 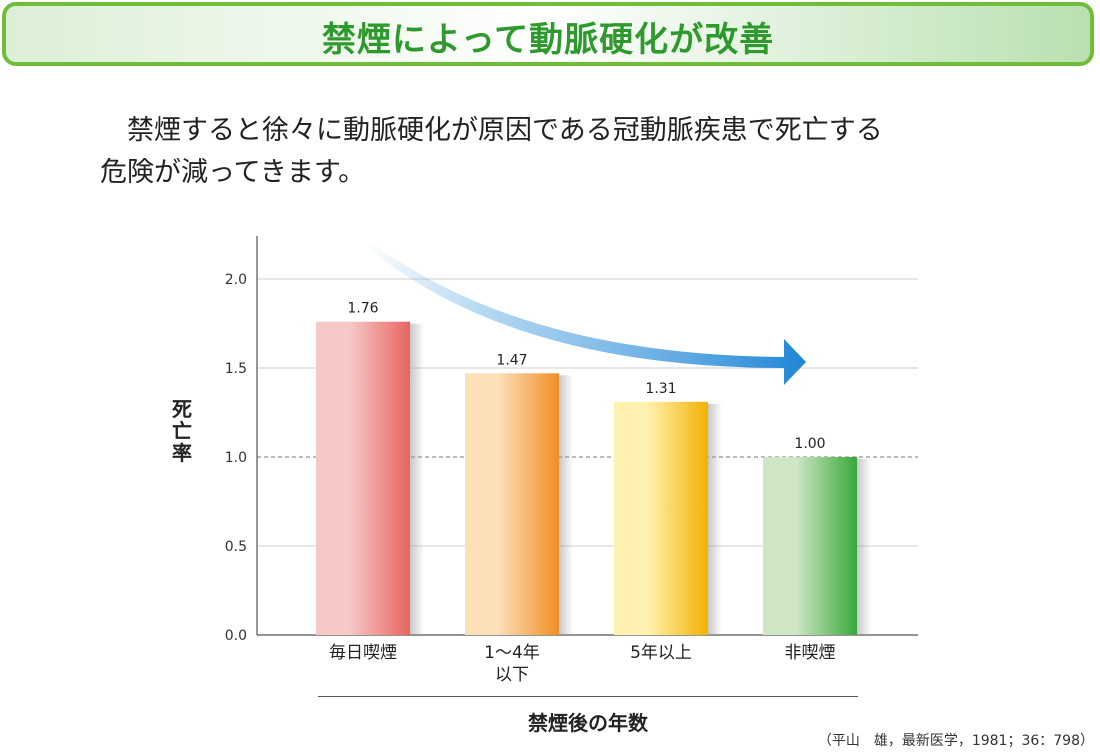 What do you see at coordinates (511, 360) in the screenshot?
I see `bar-value-label: 1.47` at bounding box center [511, 360].